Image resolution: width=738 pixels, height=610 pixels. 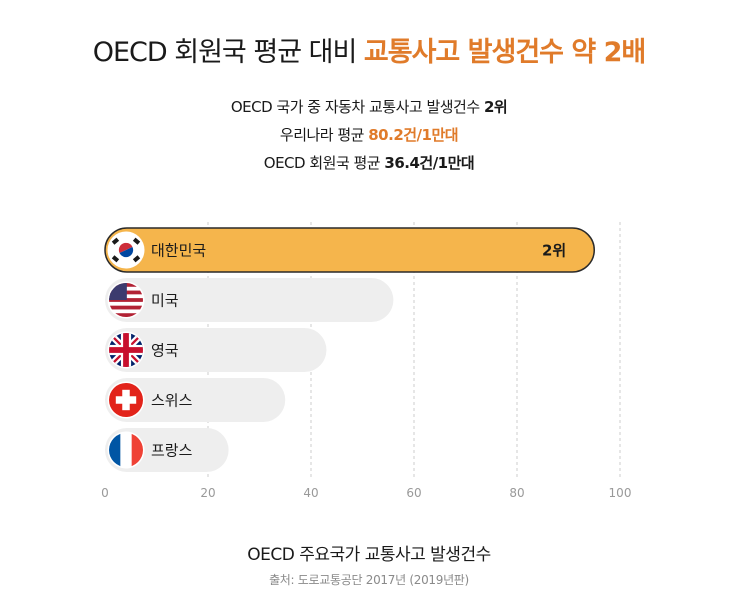 I want to click on x-tick-label: 0, so click(x=105, y=493).